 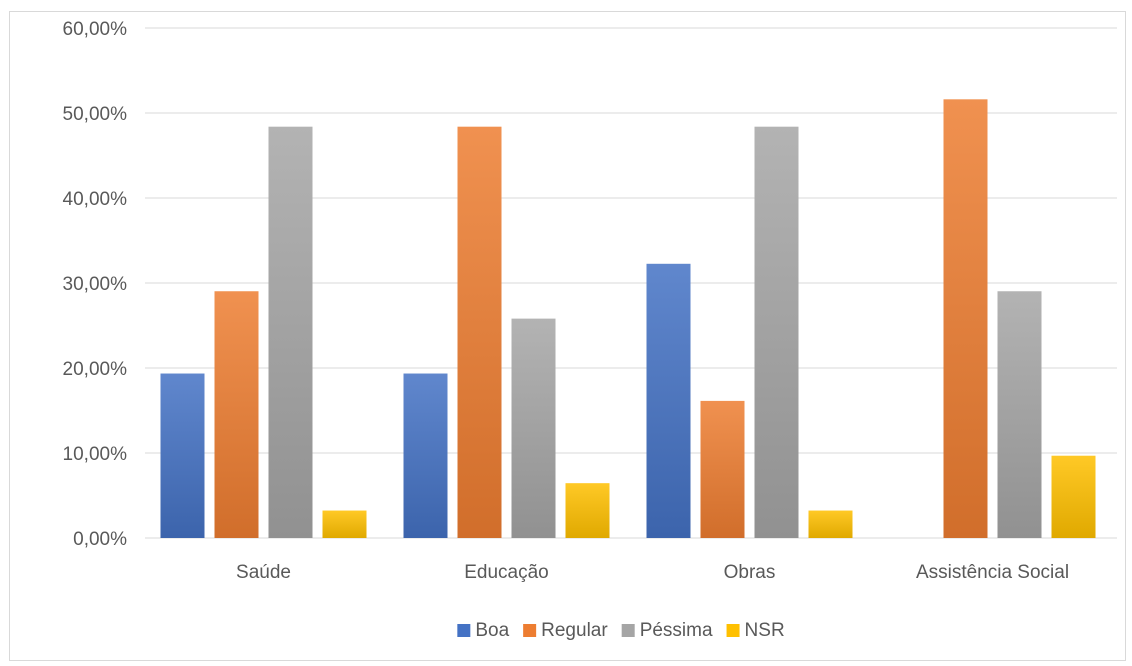 What do you see at coordinates (1019, 414) in the screenshot?
I see `bar-assistencia-social-pessima` at bounding box center [1019, 414].